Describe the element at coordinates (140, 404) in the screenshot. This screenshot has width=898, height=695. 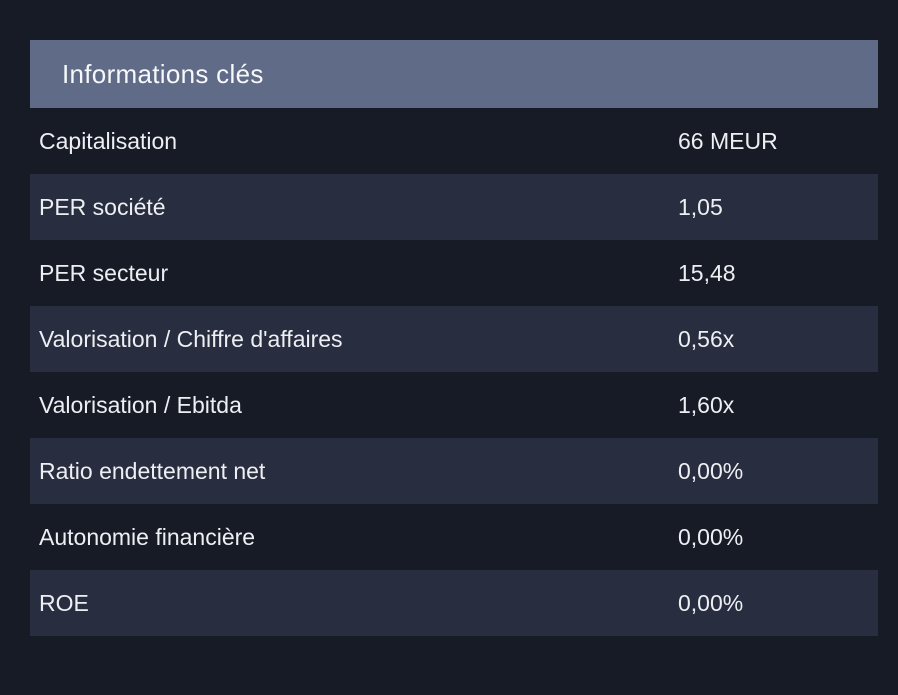
I see `row-label: Valorisation / Ebitda` at that location.